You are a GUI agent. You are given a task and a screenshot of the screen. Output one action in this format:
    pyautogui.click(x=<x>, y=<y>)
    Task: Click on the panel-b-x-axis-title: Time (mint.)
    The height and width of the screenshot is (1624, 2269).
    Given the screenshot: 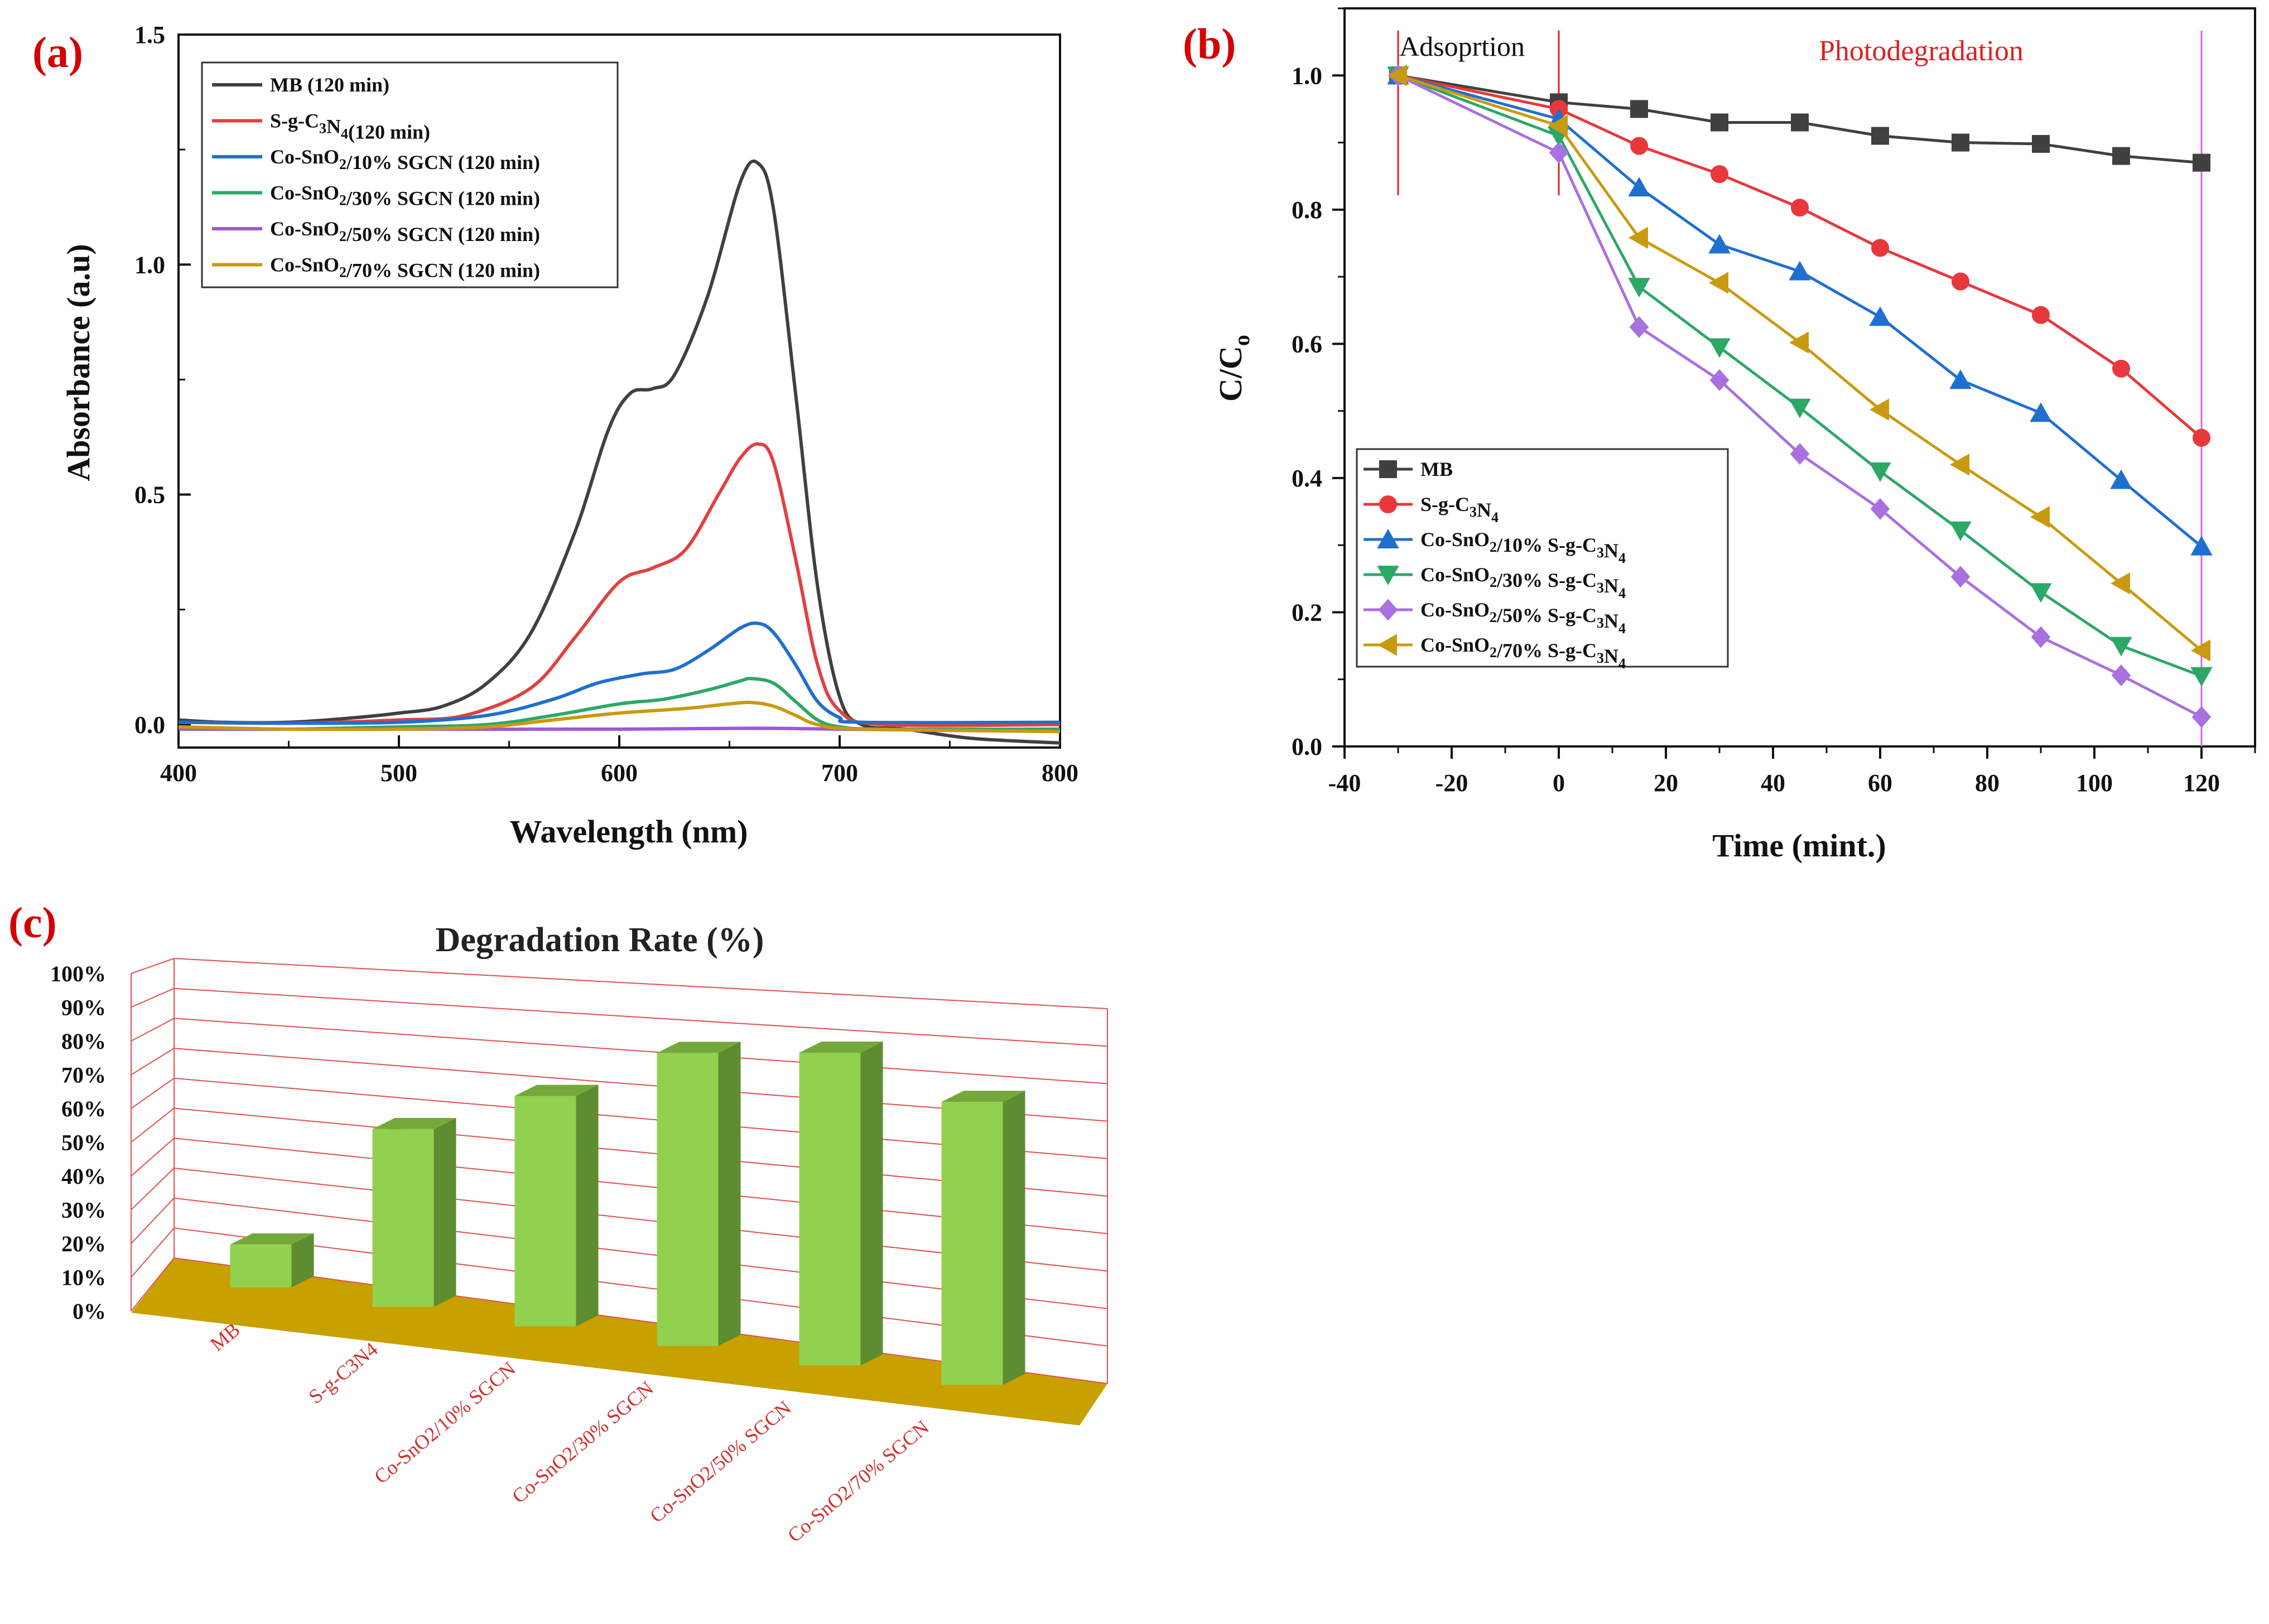 What is the action you would take?
    pyautogui.click(x=1799, y=846)
    